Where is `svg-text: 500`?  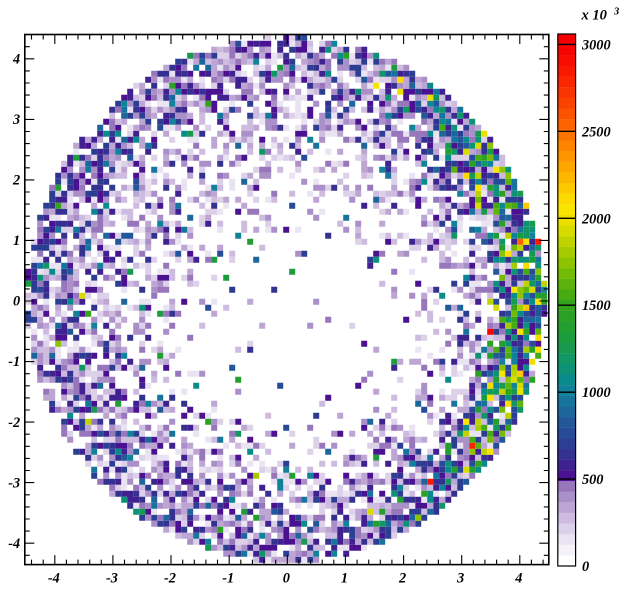
svg-text: 500 is located at coordinates (592, 480).